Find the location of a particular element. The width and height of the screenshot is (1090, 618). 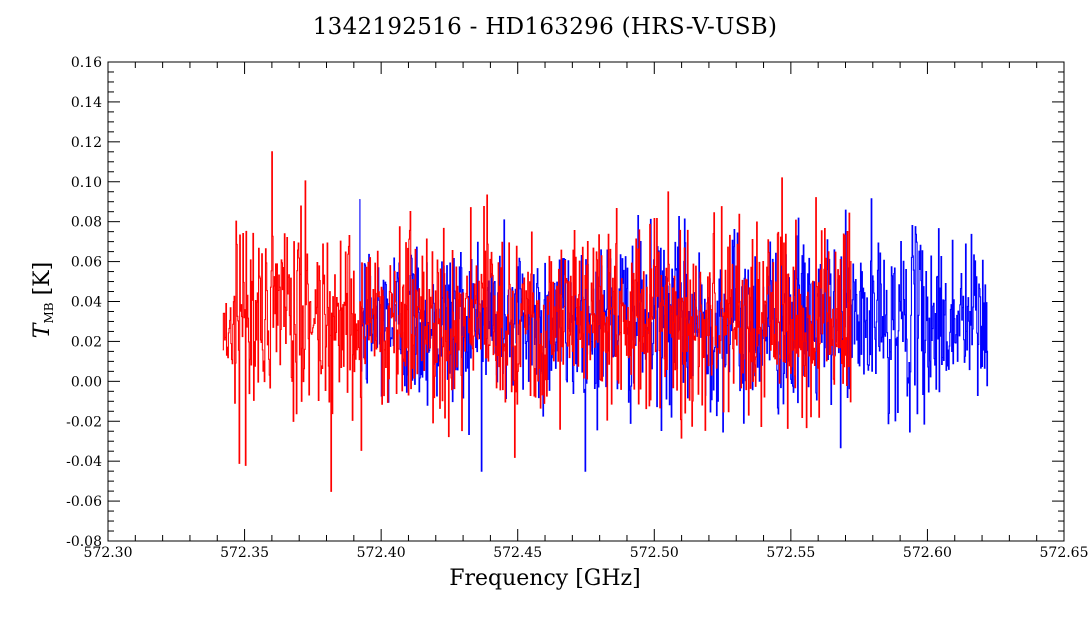

y-tick-label: 0.16 is located at coordinates (86, 63).